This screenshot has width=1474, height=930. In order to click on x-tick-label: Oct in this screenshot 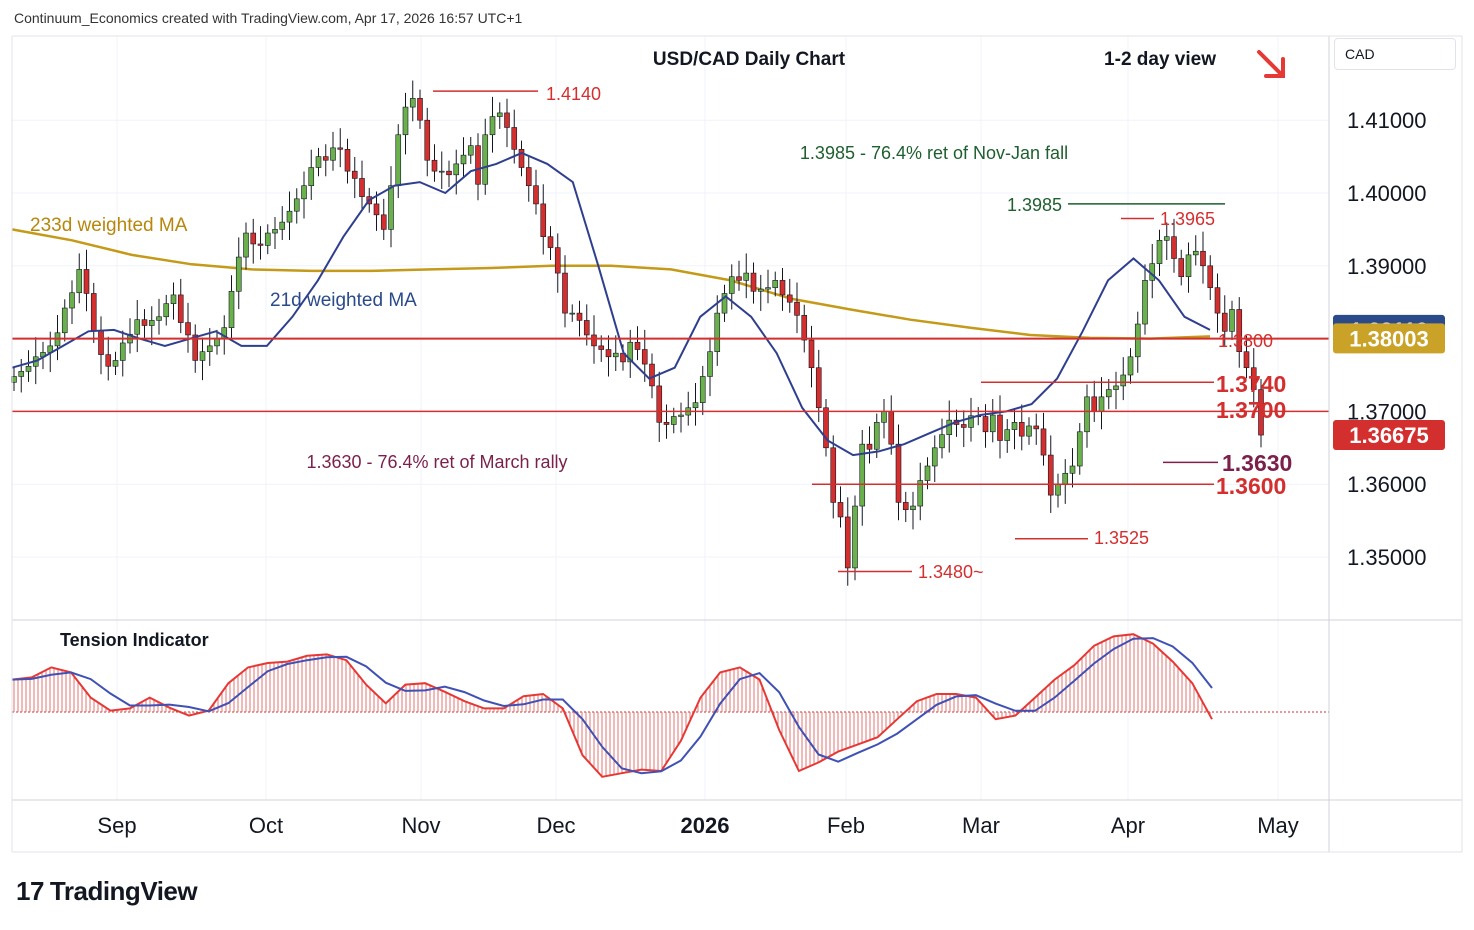, I will do `click(266, 825)`.